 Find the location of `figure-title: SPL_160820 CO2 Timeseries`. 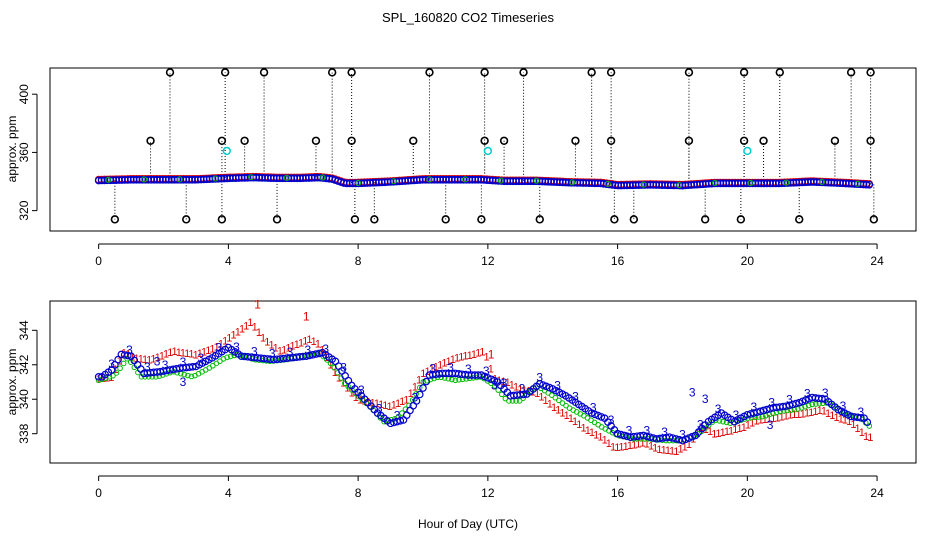

figure-title: SPL_160820 CO2 Timeseries is located at coordinates (468, 17).